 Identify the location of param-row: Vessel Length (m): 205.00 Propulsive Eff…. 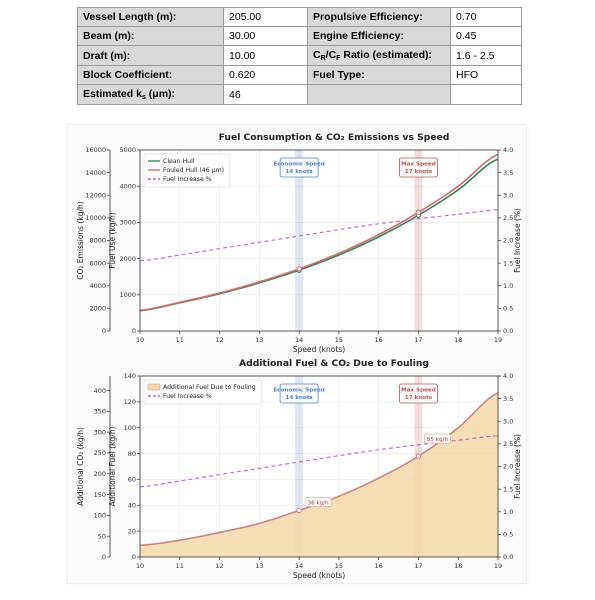
(299, 17).